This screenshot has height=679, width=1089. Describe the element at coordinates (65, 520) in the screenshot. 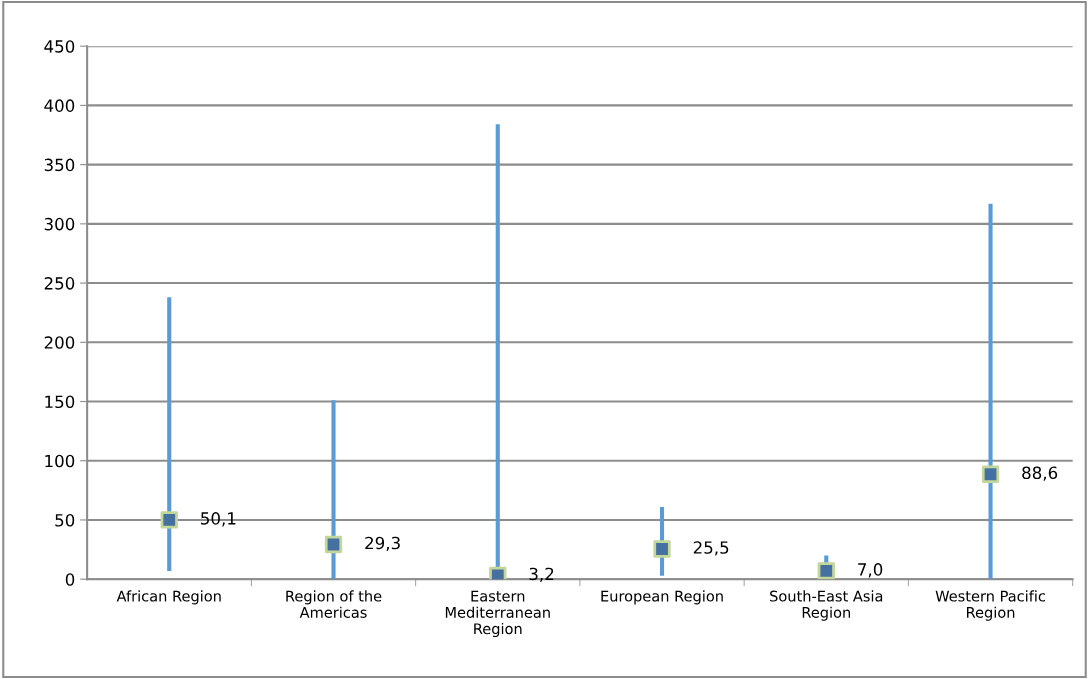

I see `y-tick-label: 50` at that location.